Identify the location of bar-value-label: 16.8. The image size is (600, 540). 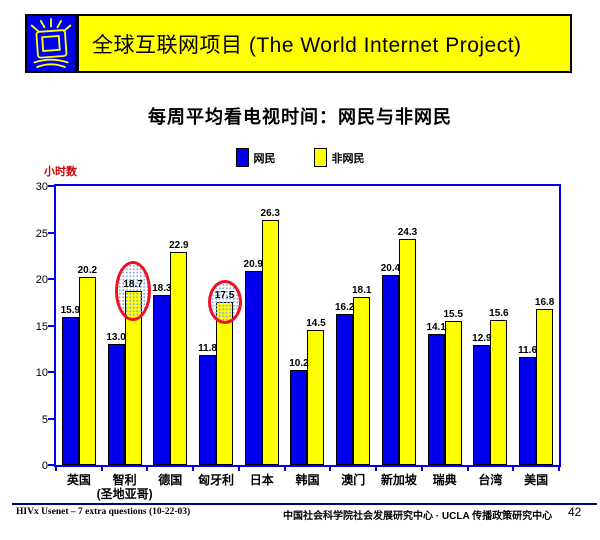
(544, 302).